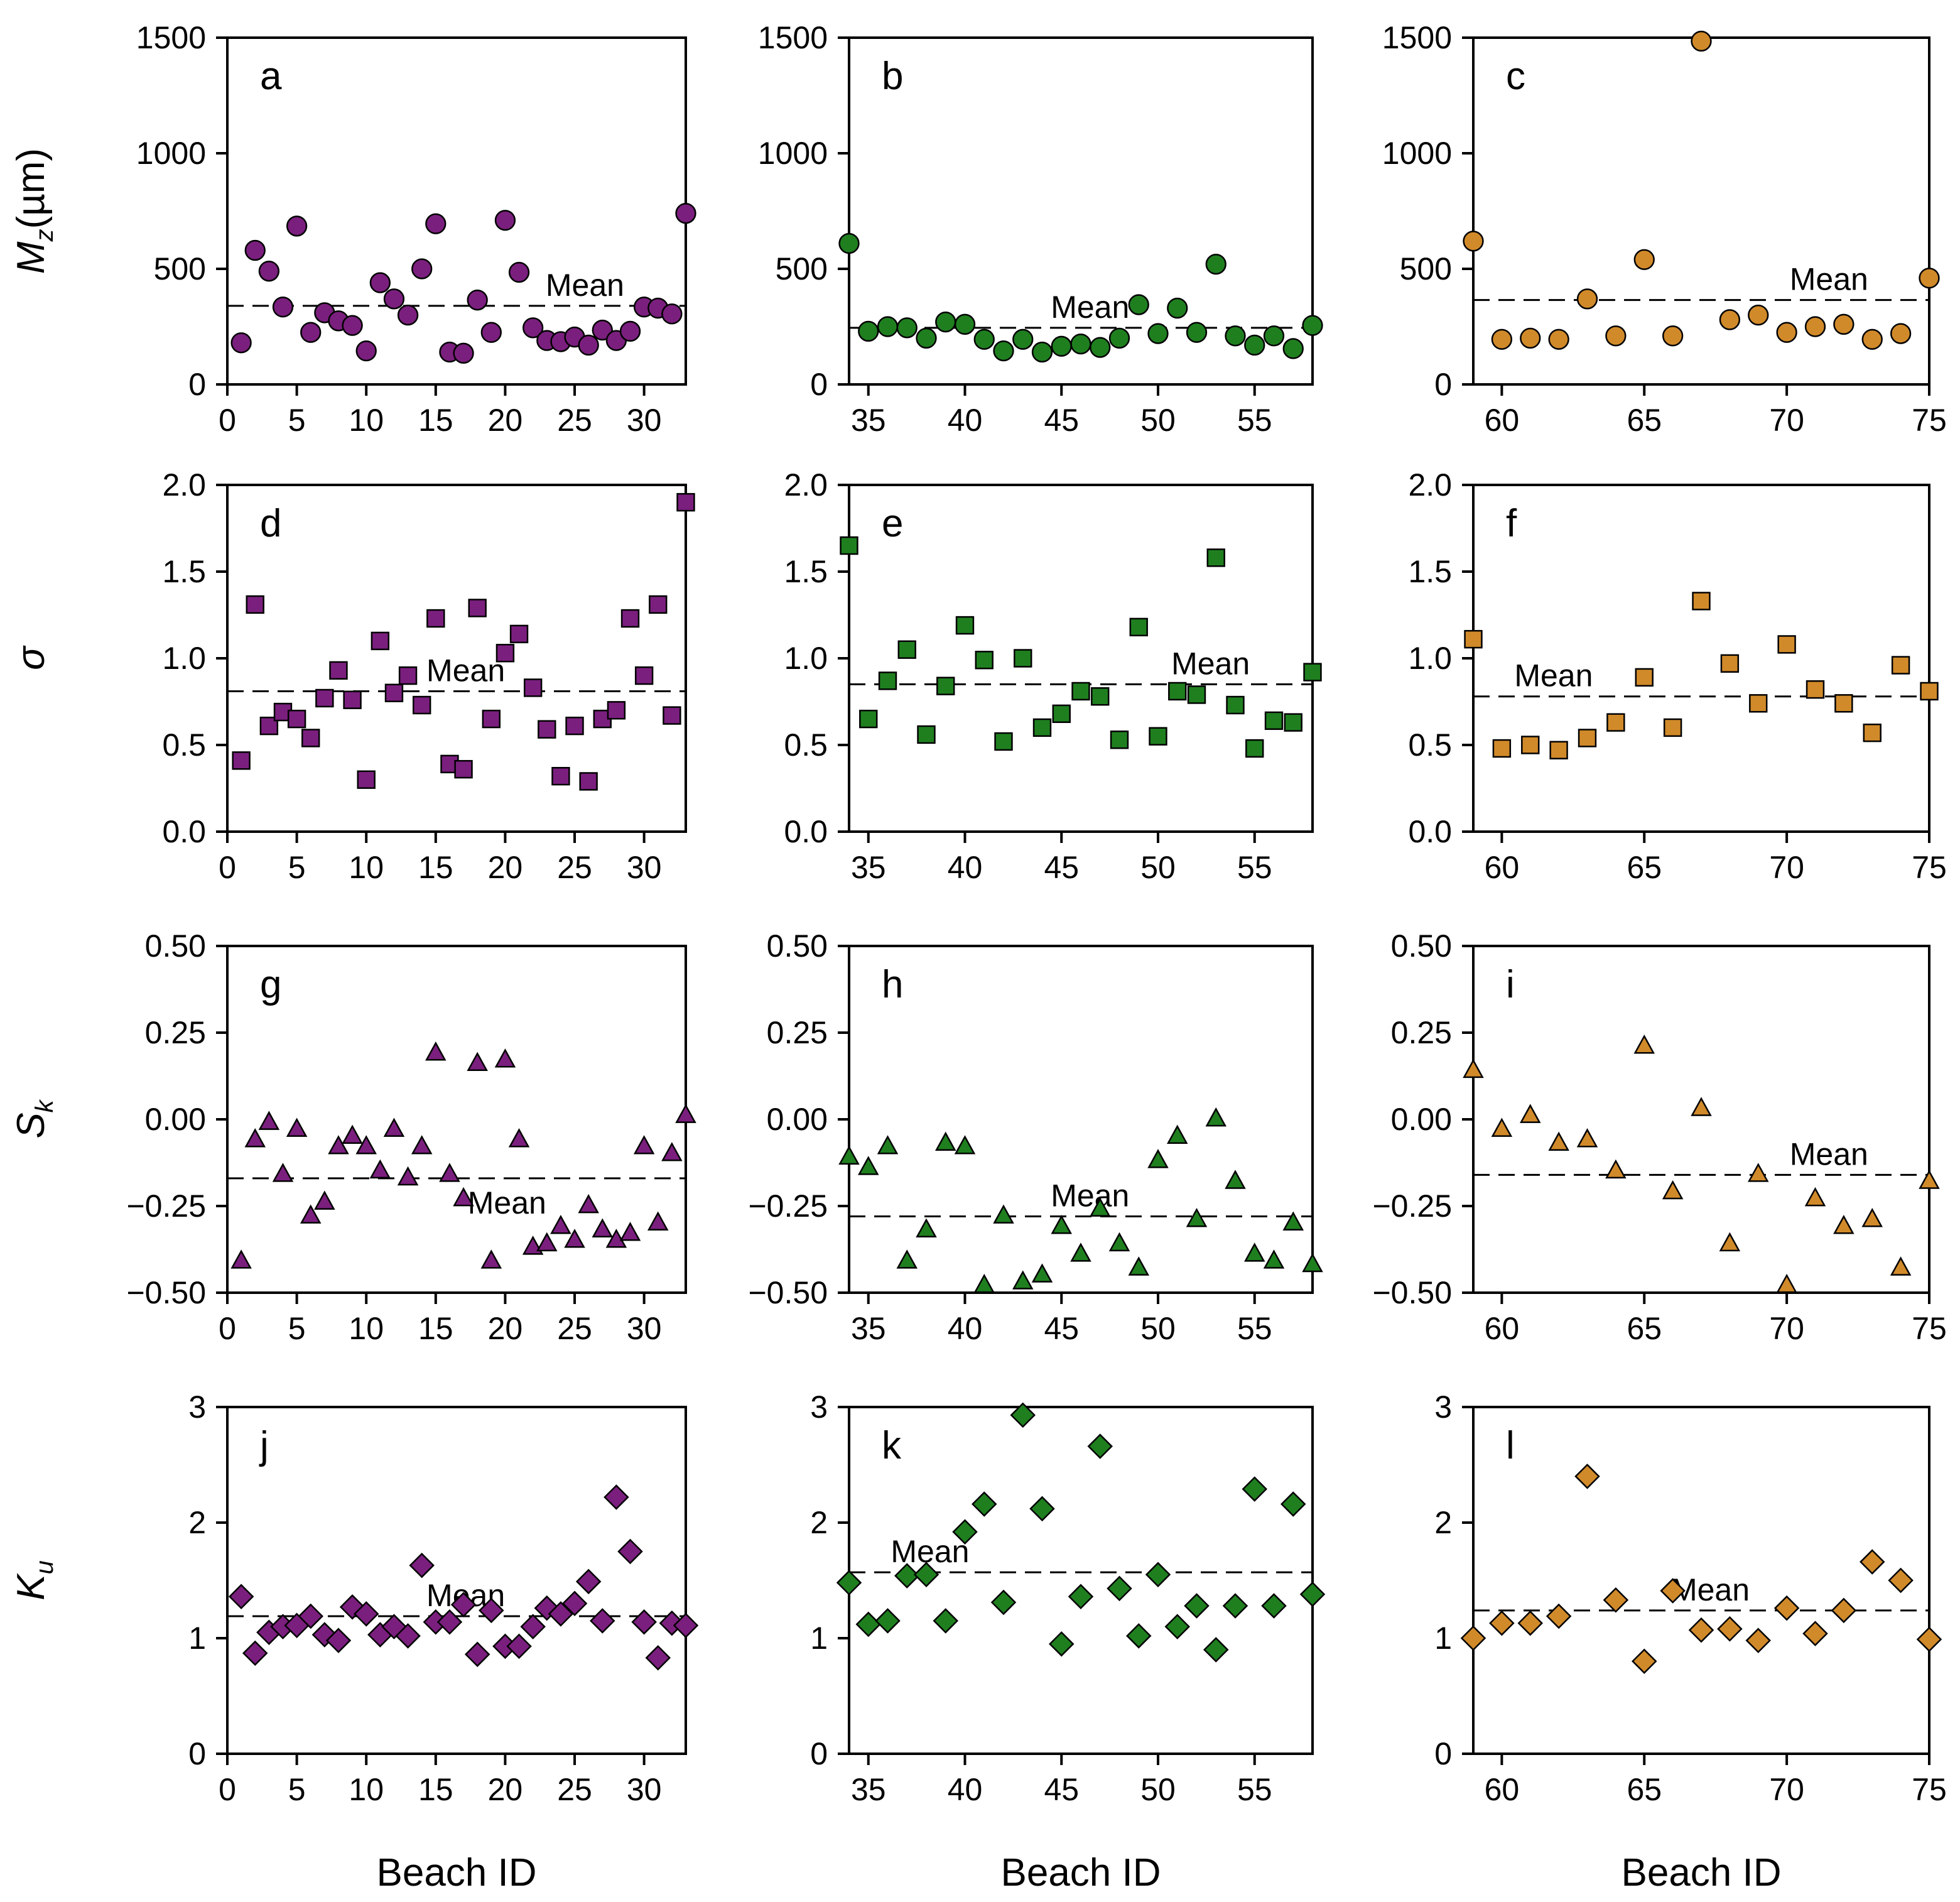  Describe the element at coordinates (645, 1329) in the screenshot. I see `x-tick-label: 30` at that location.